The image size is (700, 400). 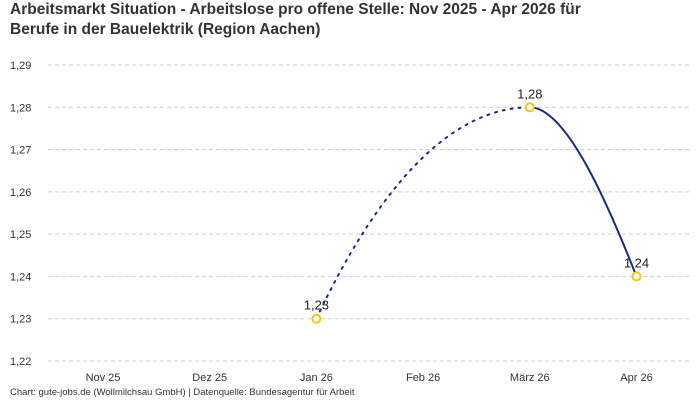 I want to click on data-label: 1,24, so click(x=636, y=262).